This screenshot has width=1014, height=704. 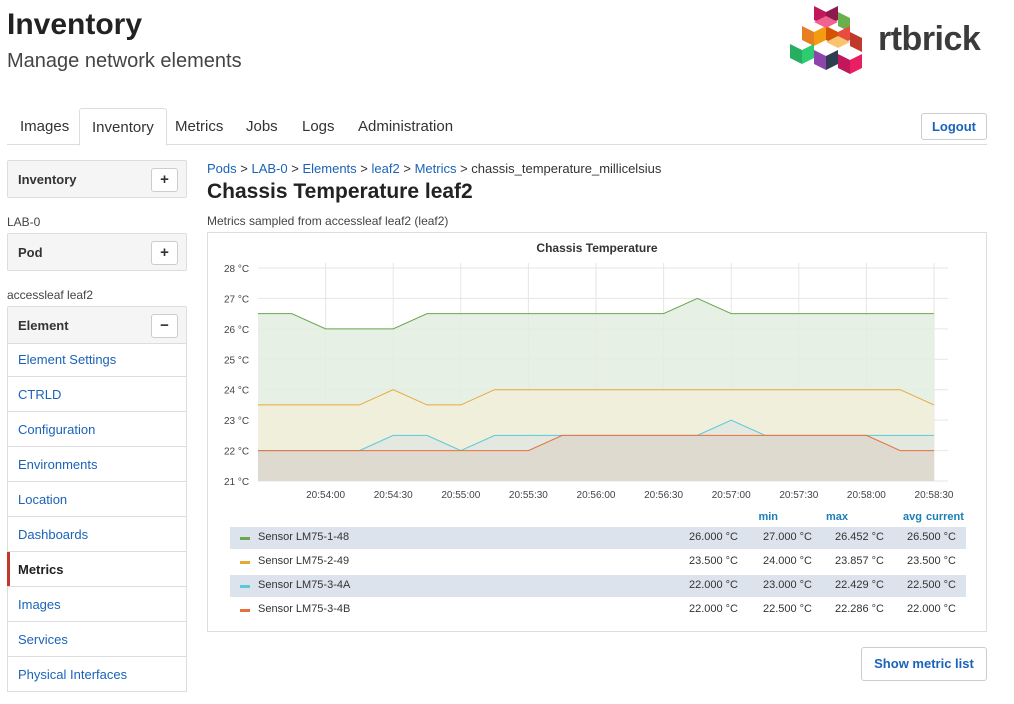 What do you see at coordinates (97, 464) in the screenshot?
I see `sidebar-item-environments: Environments` at bounding box center [97, 464].